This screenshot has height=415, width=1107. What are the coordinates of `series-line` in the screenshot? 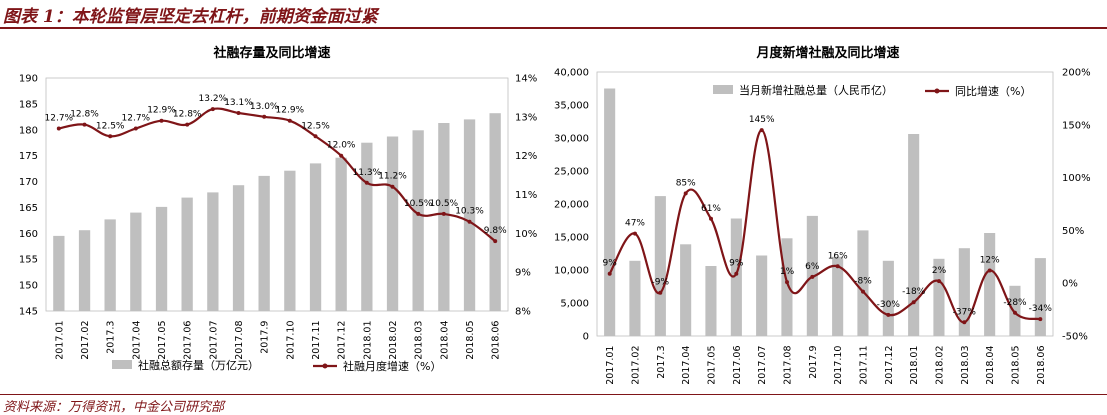 It's located at (277, 174).